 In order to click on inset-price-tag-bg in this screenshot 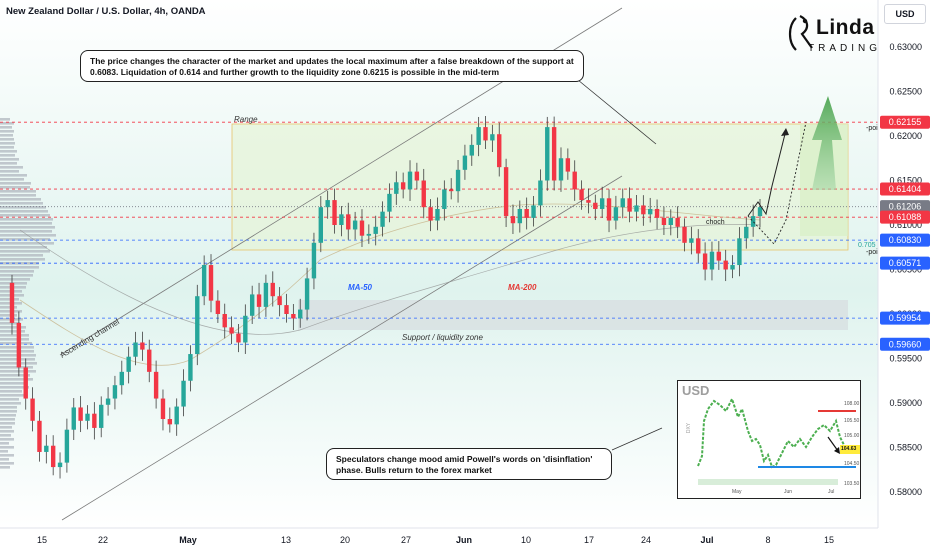, I will do `click(850, 449)`.